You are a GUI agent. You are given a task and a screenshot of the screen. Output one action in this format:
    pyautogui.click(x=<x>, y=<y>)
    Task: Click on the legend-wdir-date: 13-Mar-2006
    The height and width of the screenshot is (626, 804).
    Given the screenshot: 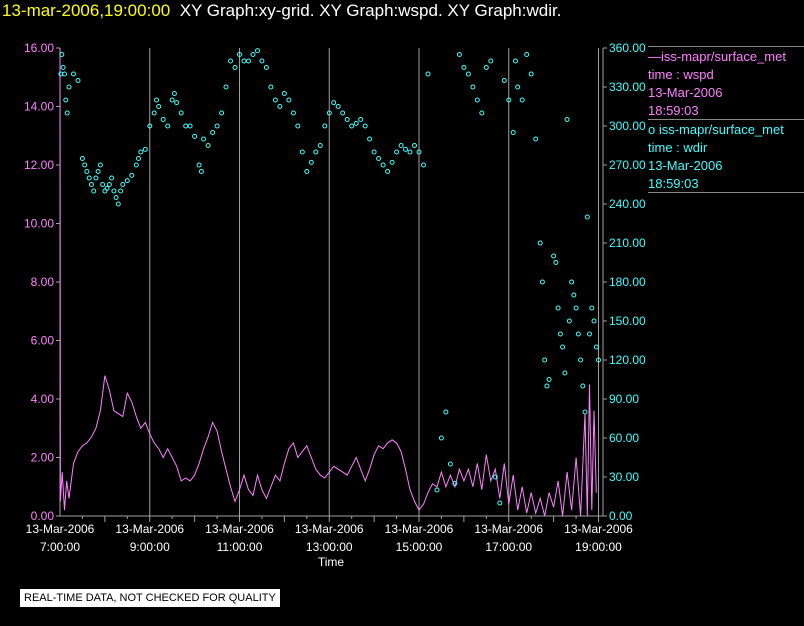 What is the action you would take?
    pyautogui.click(x=685, y=165)
    